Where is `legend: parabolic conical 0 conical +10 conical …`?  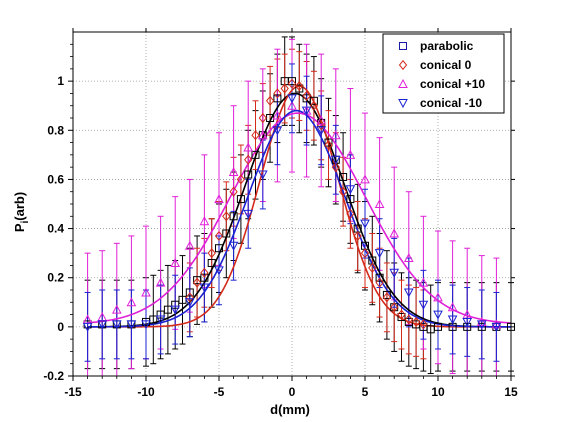
legend: parabolic conical 0 conical +10 conical … is located at coordinates (443, 73).